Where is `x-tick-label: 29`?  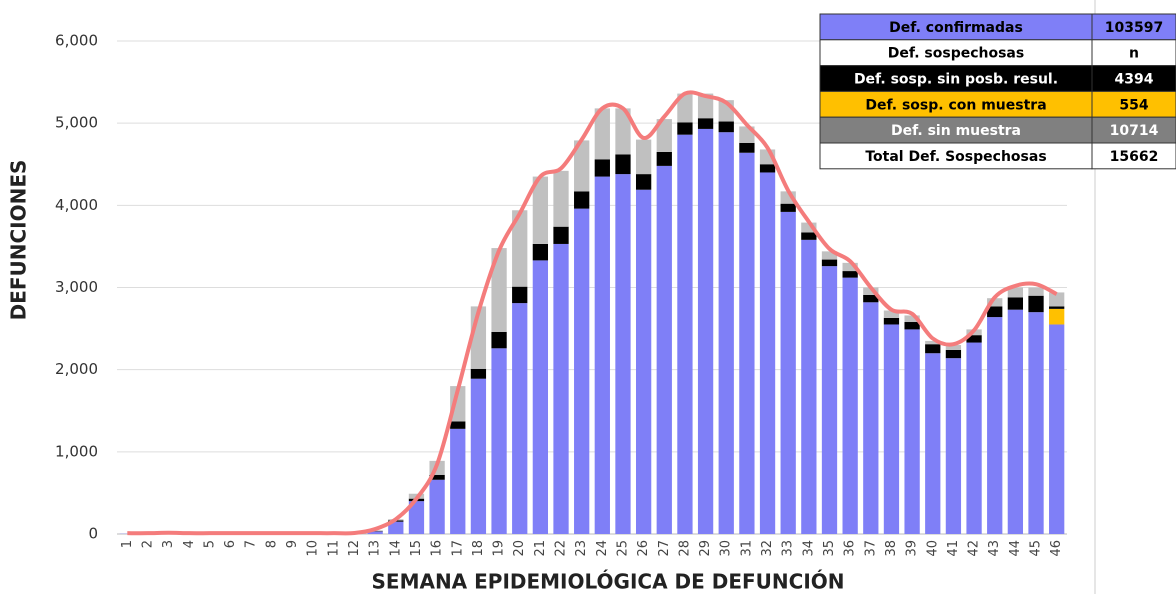 x-tick-label: 29 is located at coordinates (705, 548).